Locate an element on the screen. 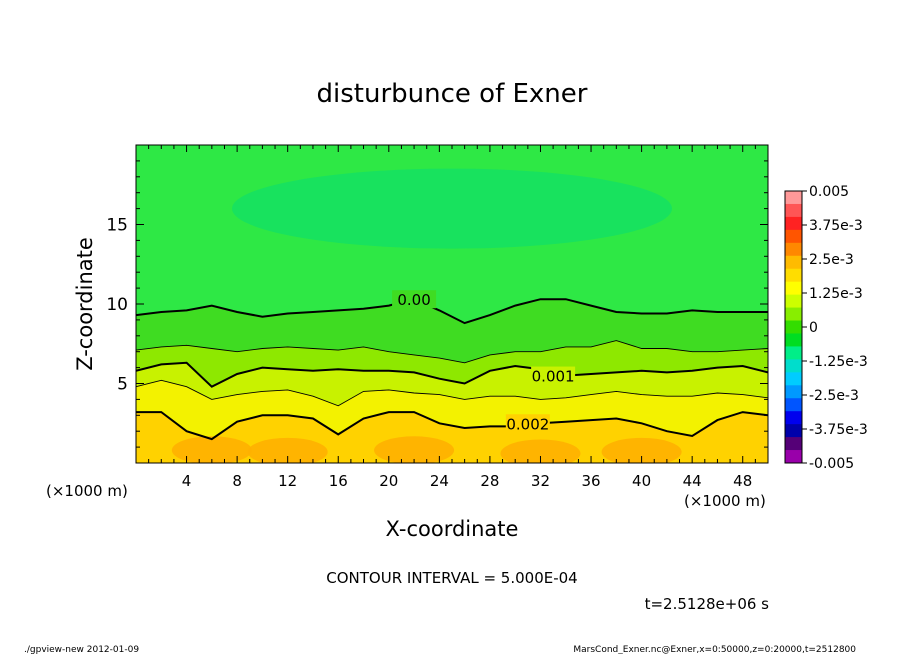 The image size is (904, 654). colorbar-label: -2.5e-3 is located at coordinates (834, 396).